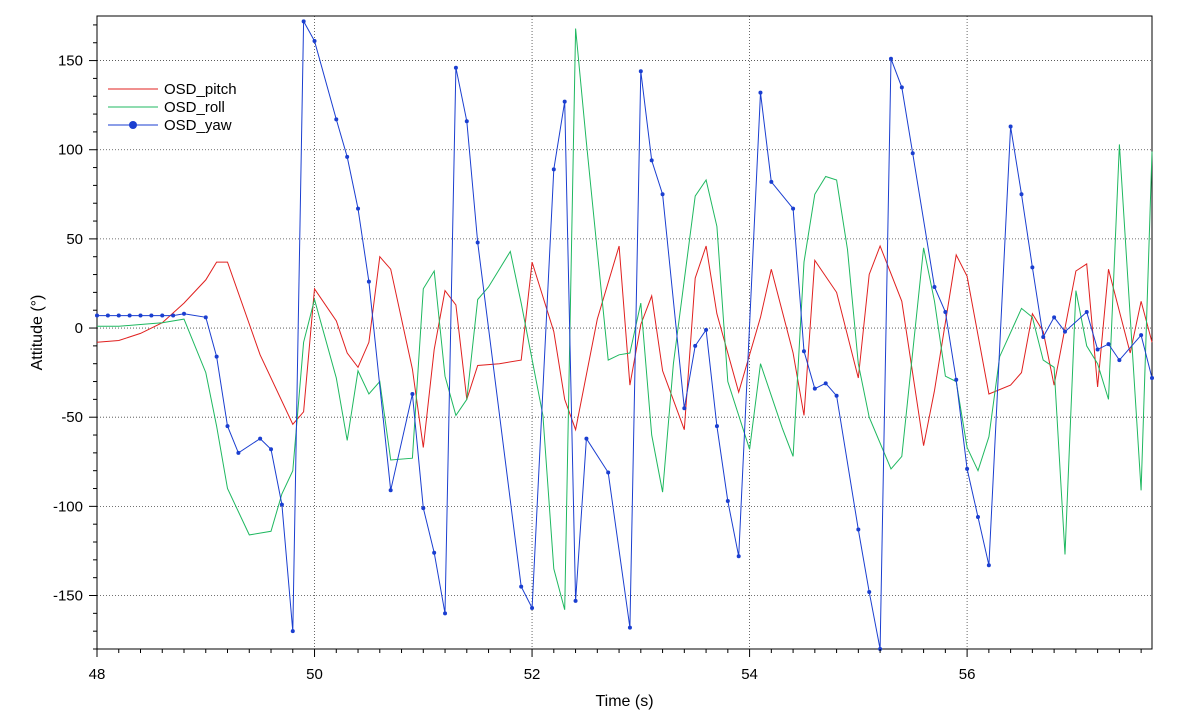 This screenshot has width=1194, height=711. What do you see at coordinates (200, 89) in the screenshot?
I see `legend-label-OSD_pitch: OSD_pitch` at bounding box center [200, 89].